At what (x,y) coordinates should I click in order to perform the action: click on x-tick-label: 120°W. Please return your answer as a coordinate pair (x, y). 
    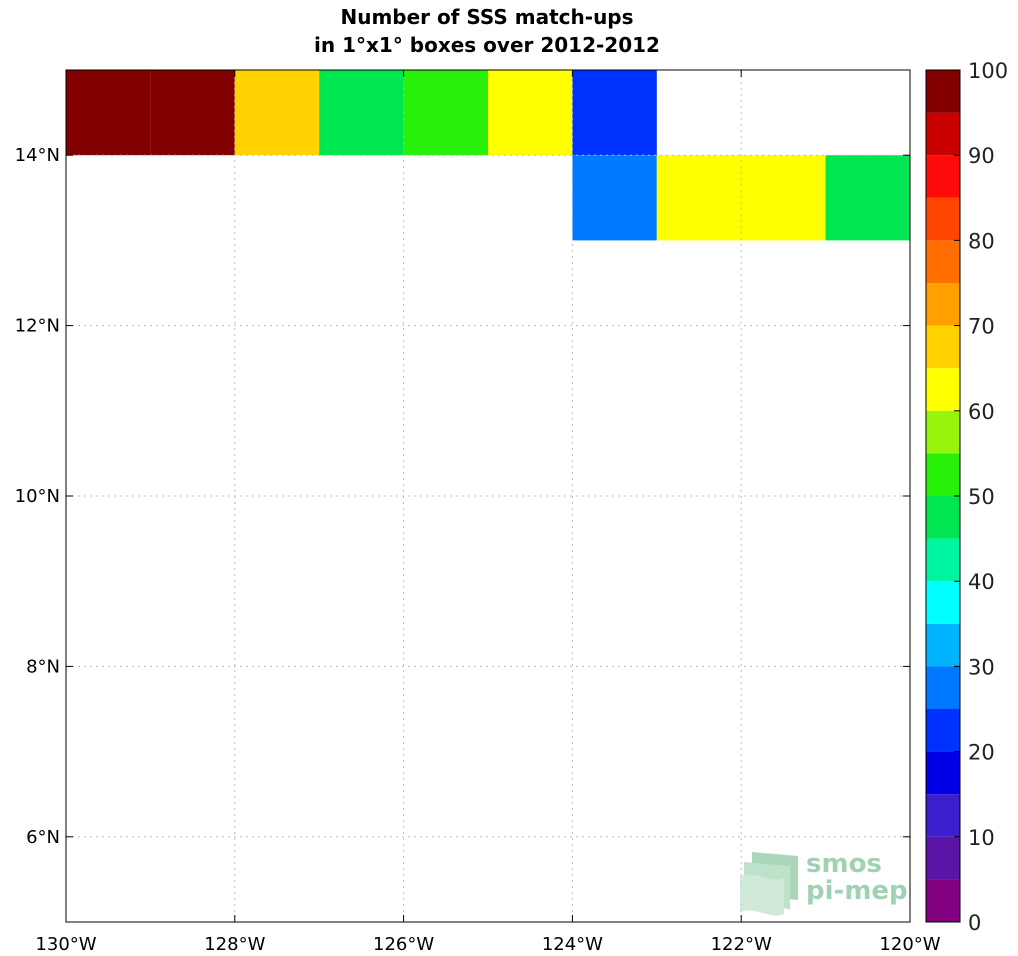
    Looking at the image, I should click on (909, 944).